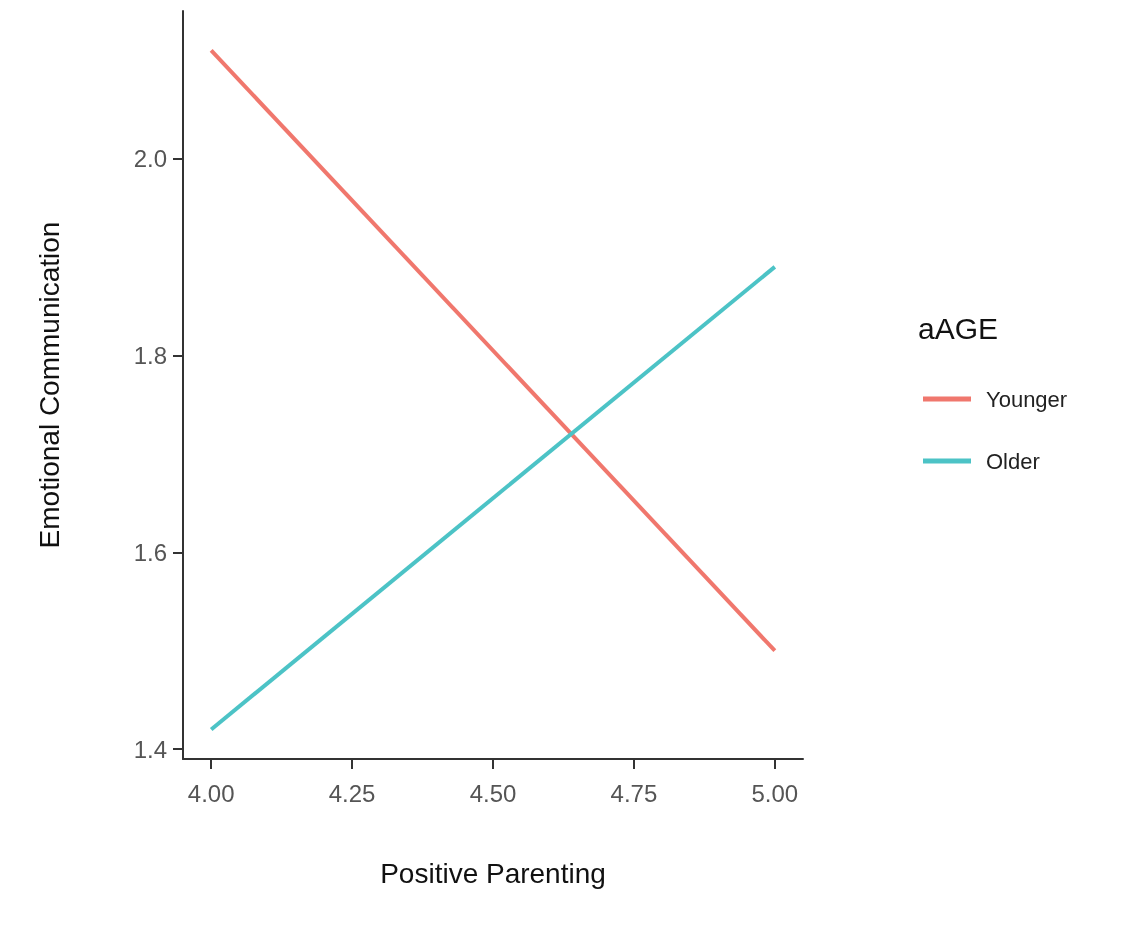 This screenshot has width=1122, height=927. I want to click on legend-title: aAGE, so click(958, 328).